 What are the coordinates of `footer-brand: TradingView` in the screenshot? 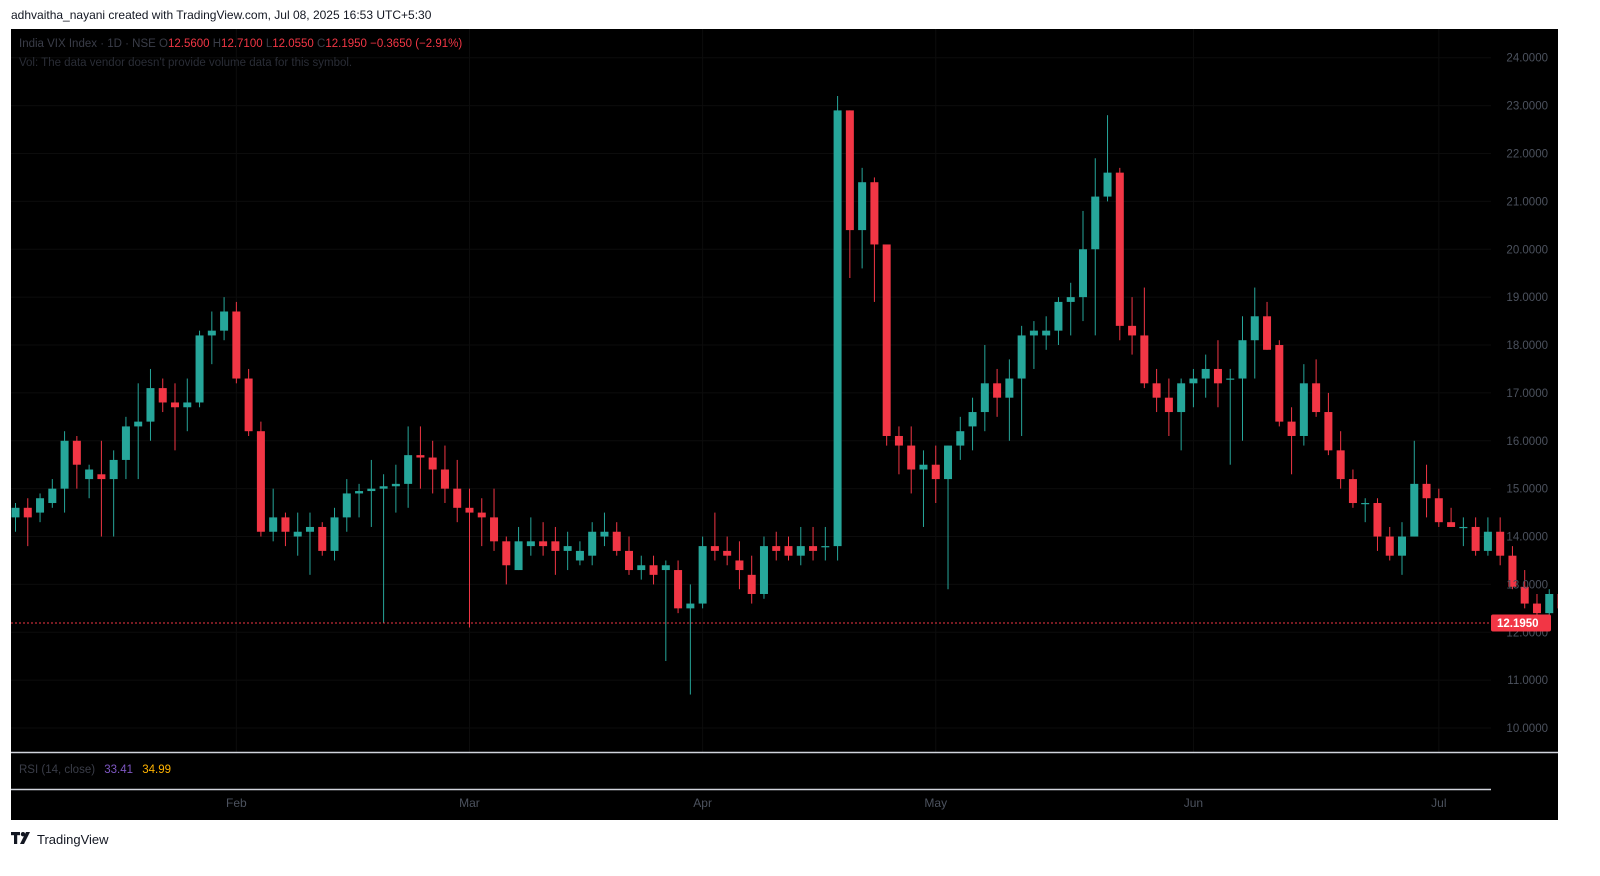 It's located at (73, 839).